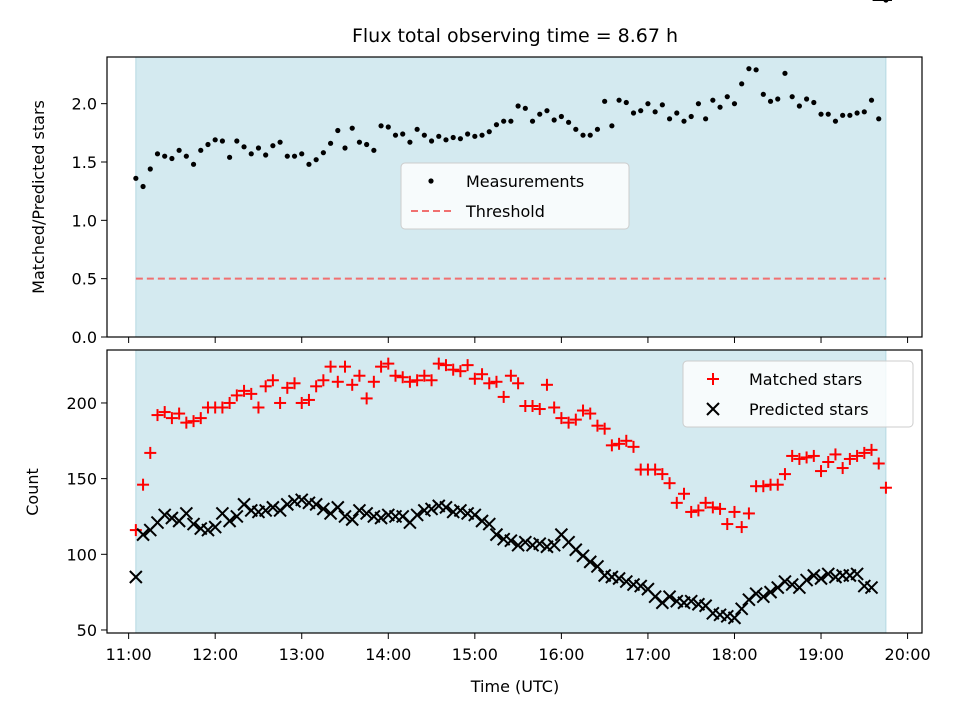  I want to click on y-tick-label: 1.0, so click(84, 220).